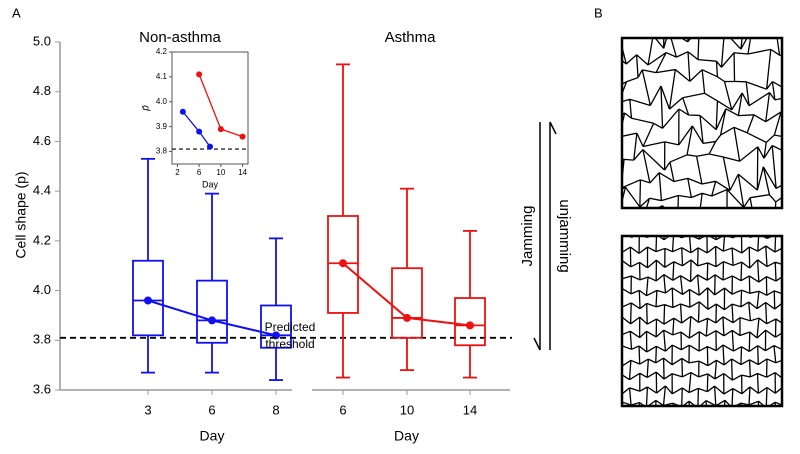 The image size is (800, 454). What do you see at coordinates (16, 12) in the screenshot?
I see `panel-label: A` at bounding box center [16, 12].